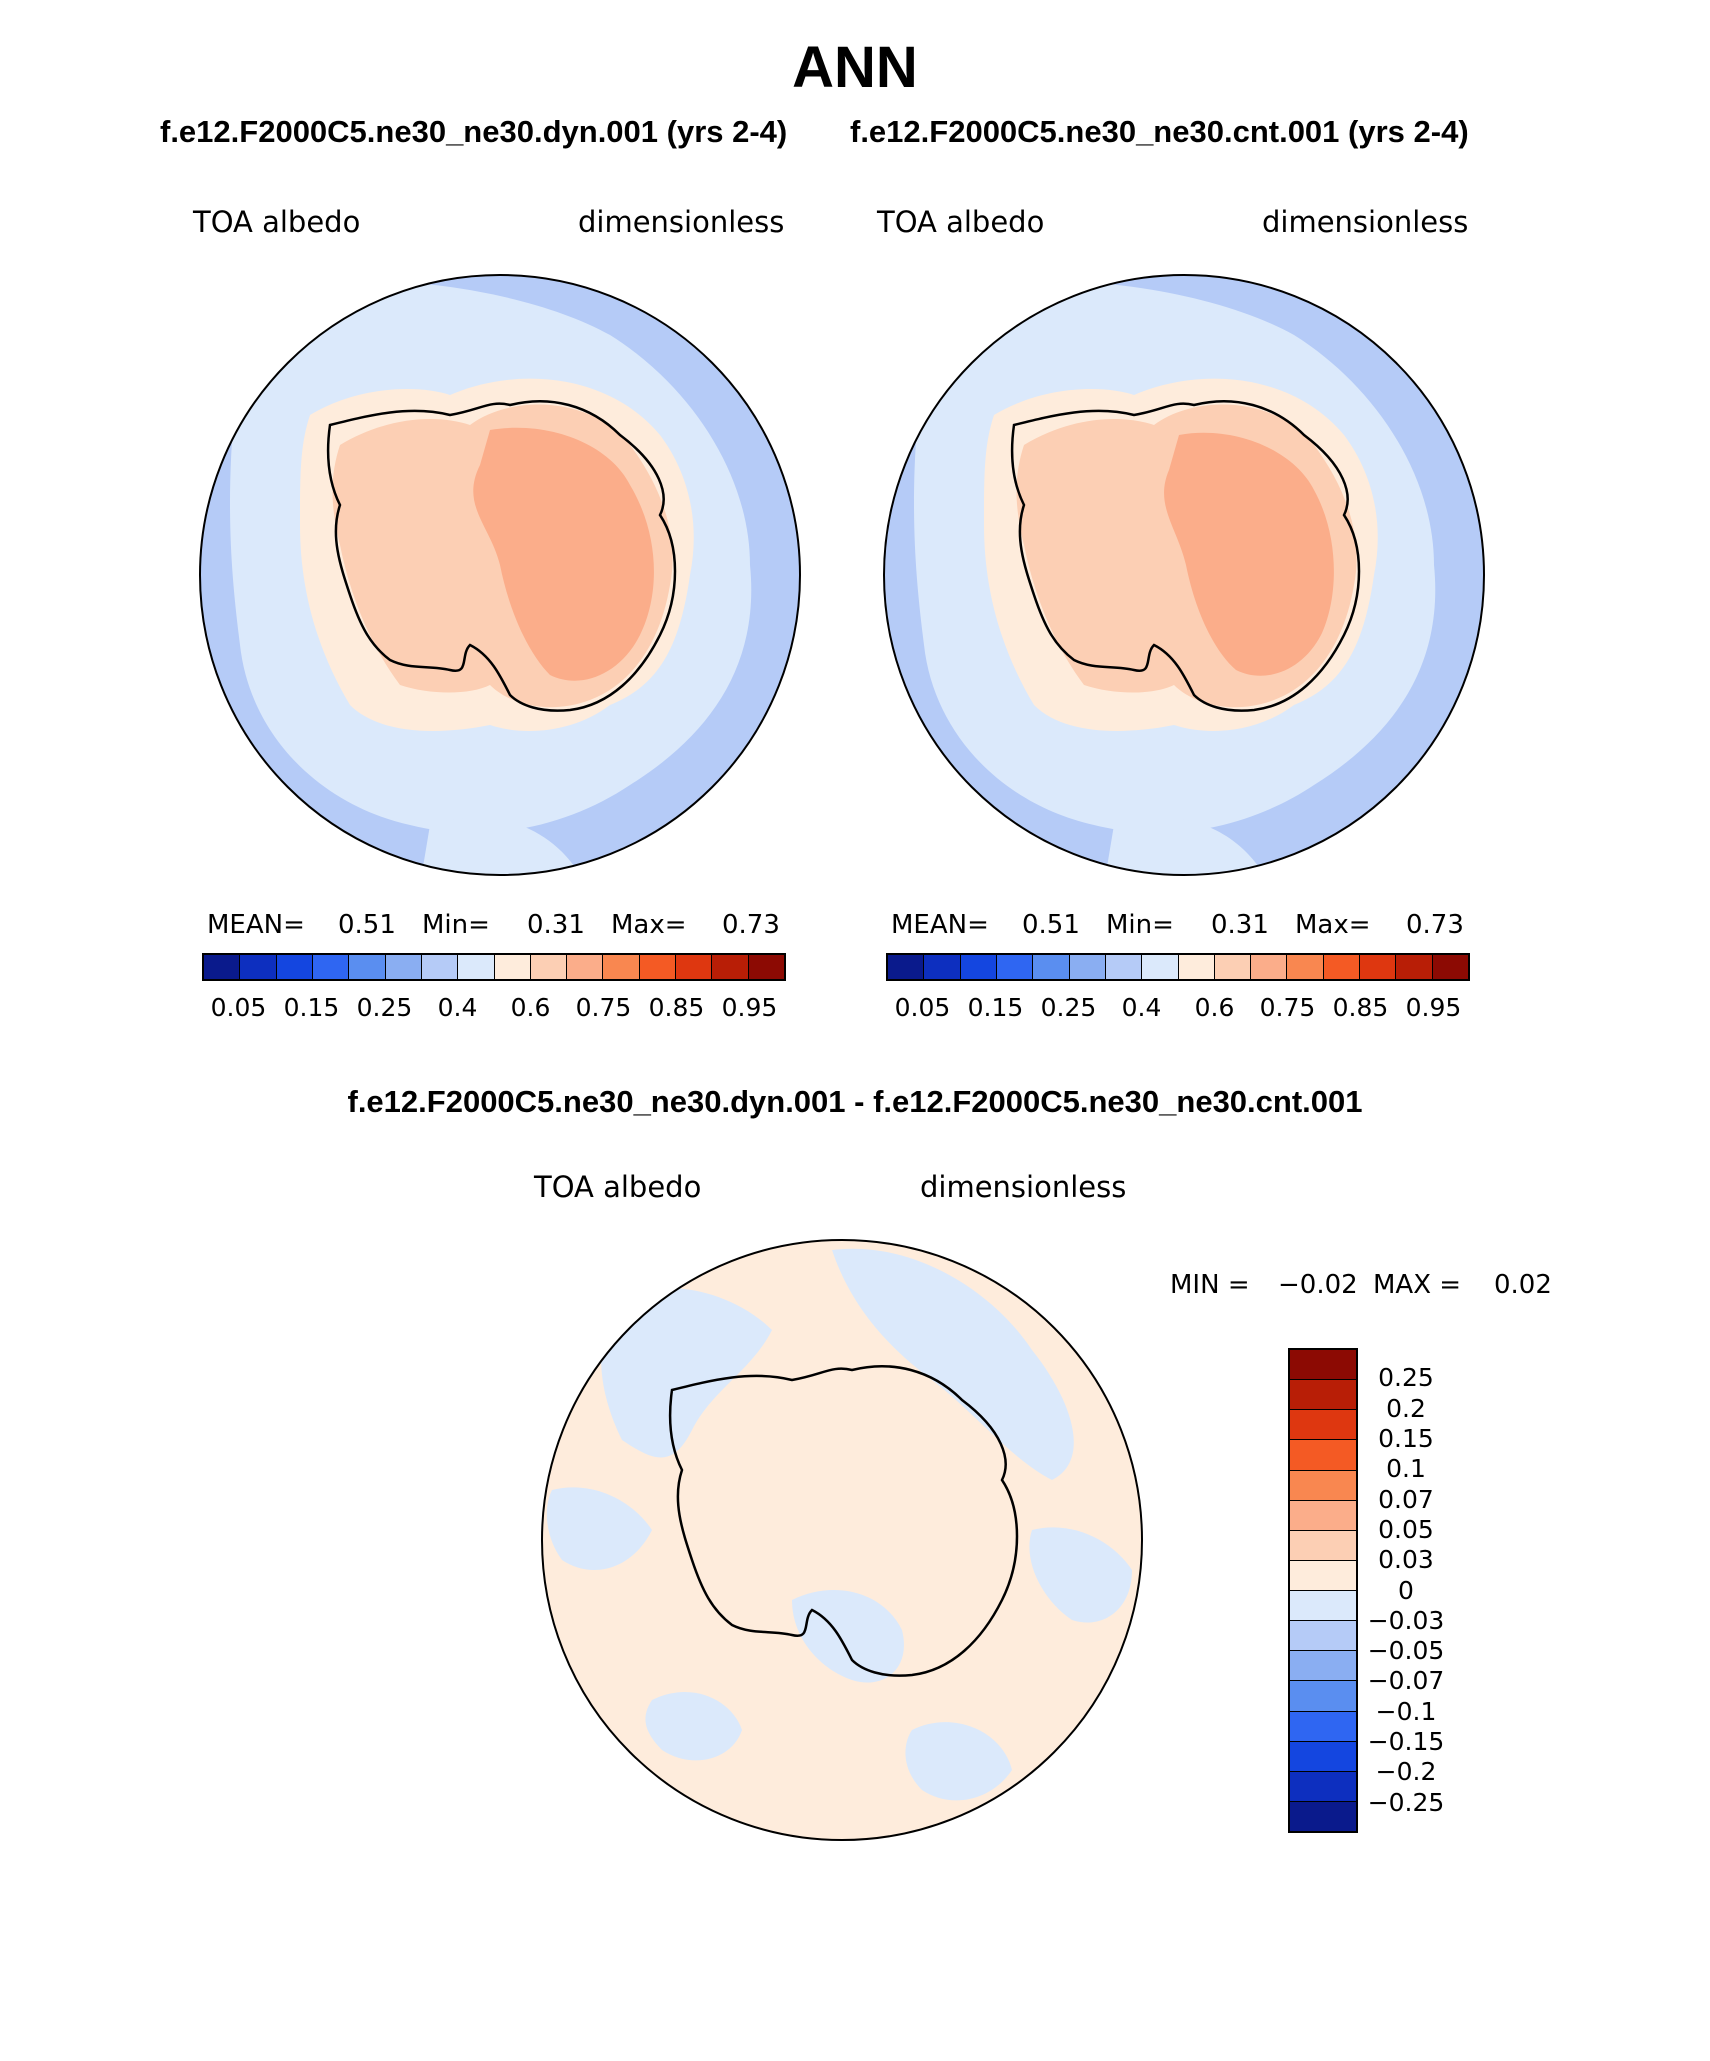 This screenshot has height=2061, width=1710. I want to click on map-panel2, so click(1184, 575).